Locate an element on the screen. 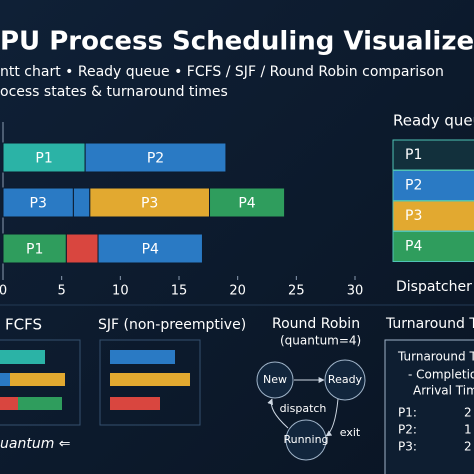  x-tick-label: 5 is located at coordinates (62, 291).